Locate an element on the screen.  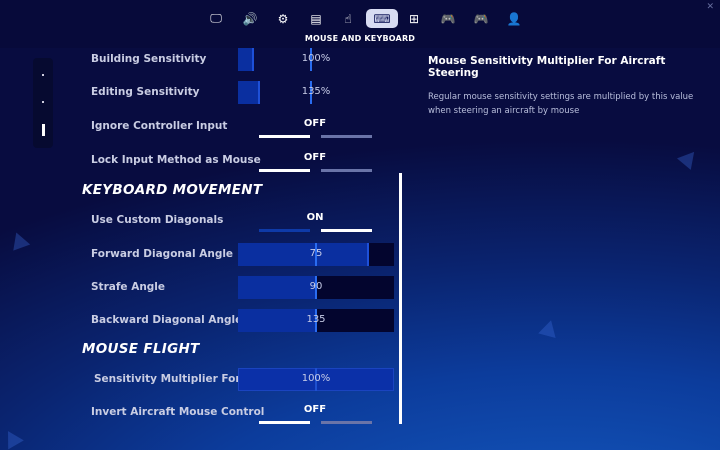
setting-custom-diagonals: Use Custom Diagonals ON is located at coordinates (200, 221).